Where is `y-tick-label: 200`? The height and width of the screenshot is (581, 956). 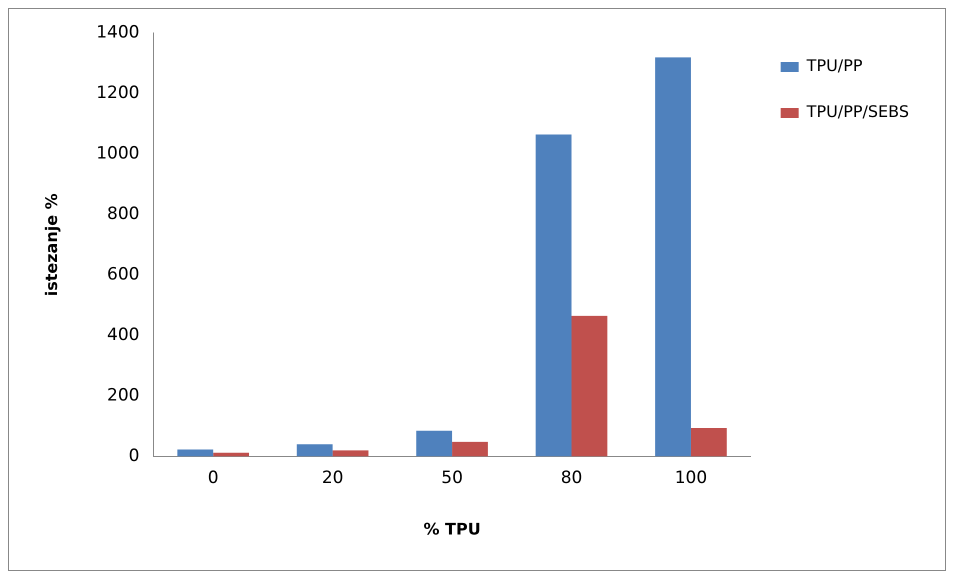 y-tick-label: 200 is located at coordinates (123, 395).